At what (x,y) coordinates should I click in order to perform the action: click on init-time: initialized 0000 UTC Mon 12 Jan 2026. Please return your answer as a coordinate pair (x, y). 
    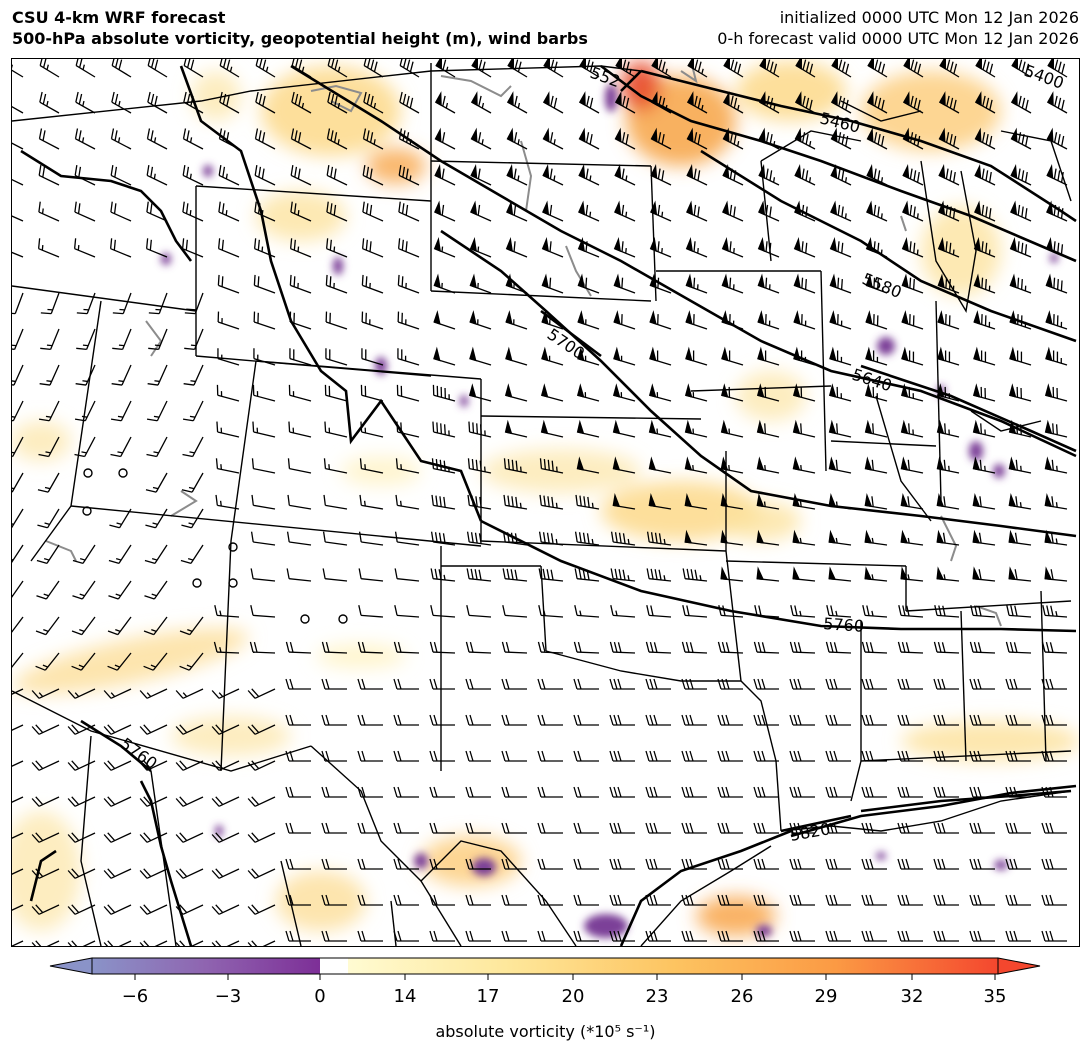
    Looking at the image, I should click on (929, 17).